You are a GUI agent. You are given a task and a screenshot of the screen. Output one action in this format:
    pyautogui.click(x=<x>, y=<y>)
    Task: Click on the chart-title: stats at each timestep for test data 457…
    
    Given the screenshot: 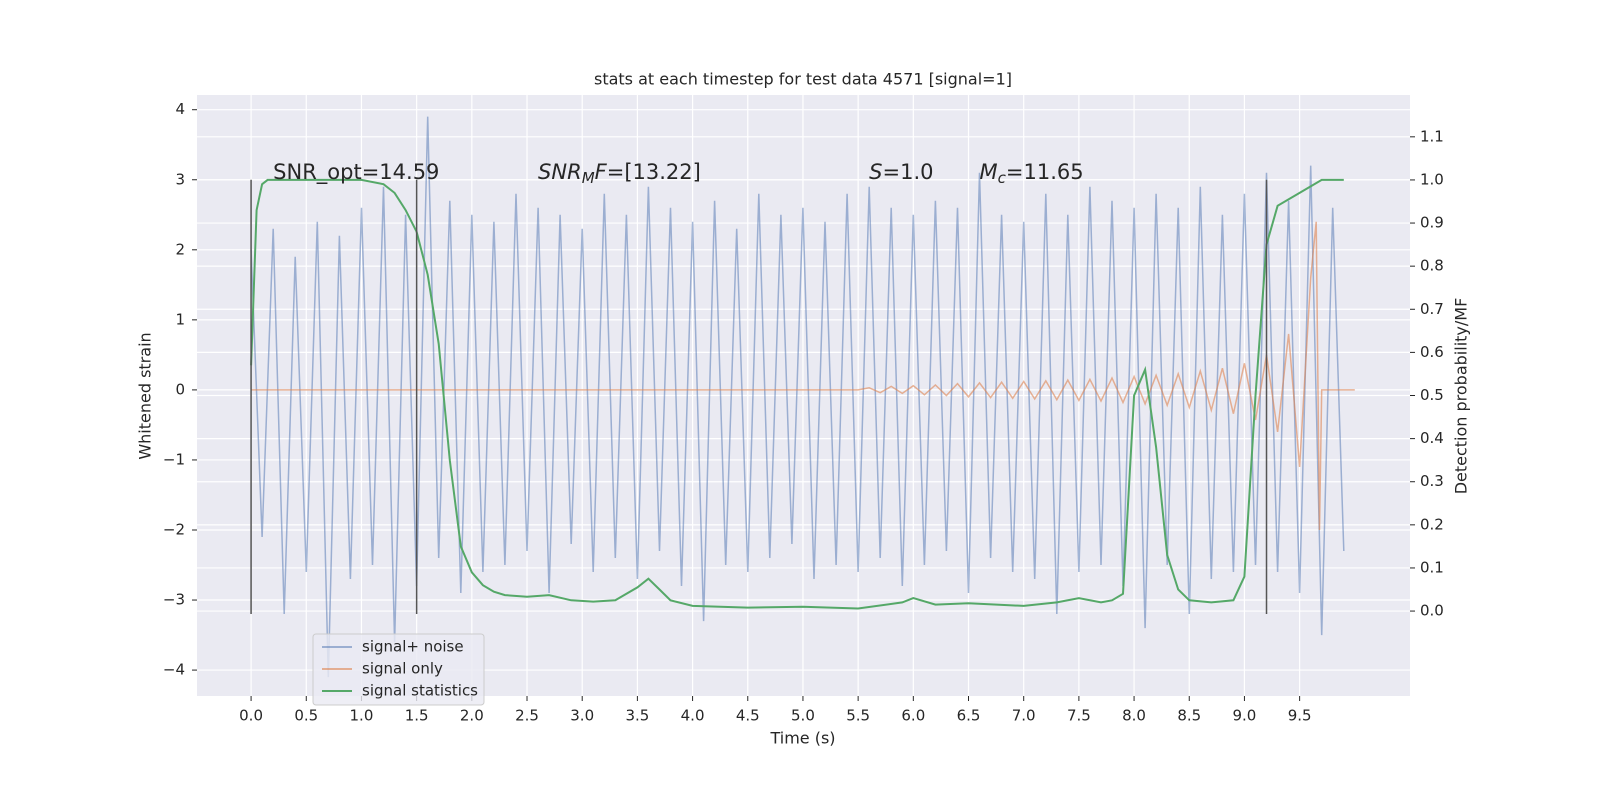 What is the action you would take?
    pyautogui.click(x=803, y=79)
    